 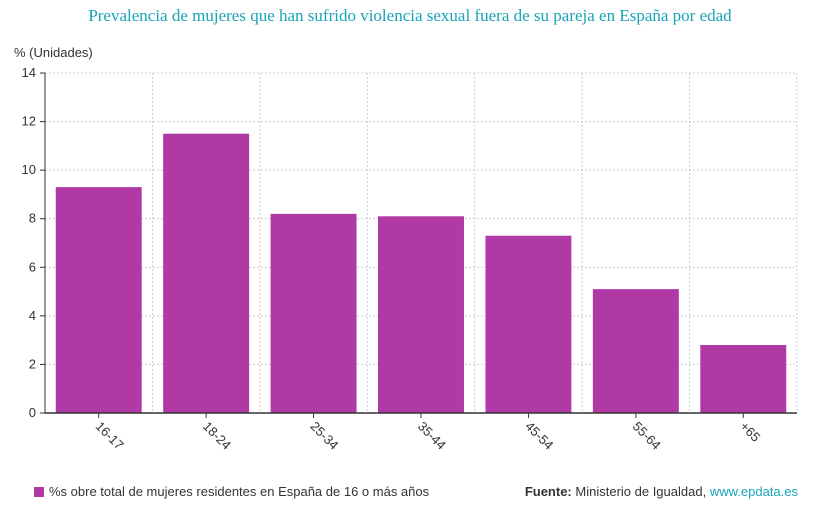 What do you see at coordinates (32, 412) in the screenshot?
I see `y-tick-label: 0` at bounding box center [32, 412].